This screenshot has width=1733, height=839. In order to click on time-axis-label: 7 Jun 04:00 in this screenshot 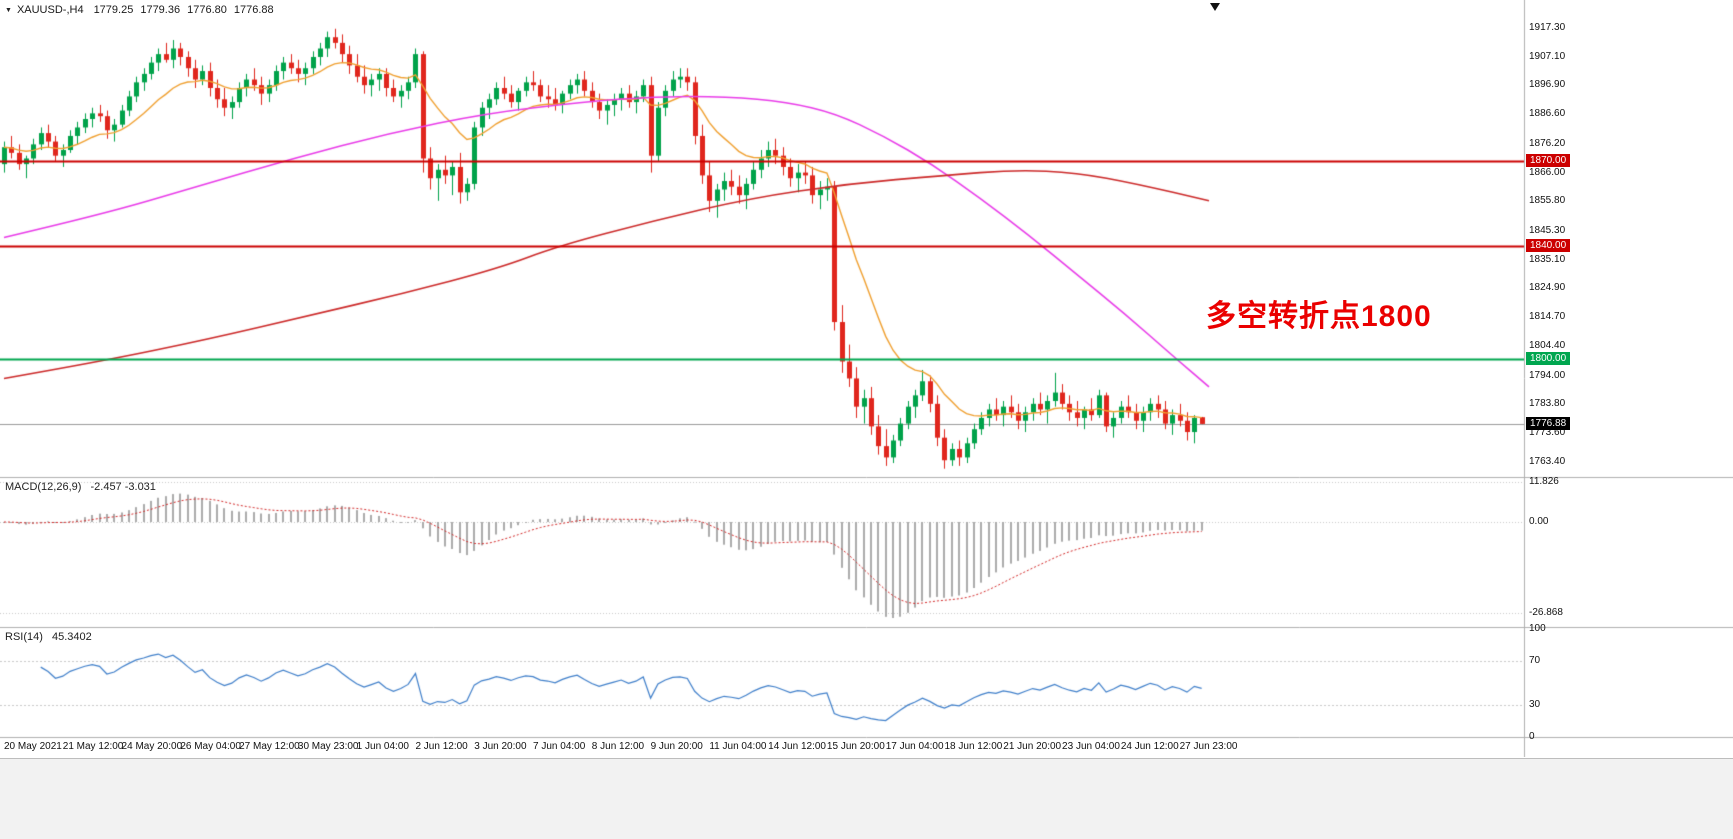, I will do `click(559, 746)`.